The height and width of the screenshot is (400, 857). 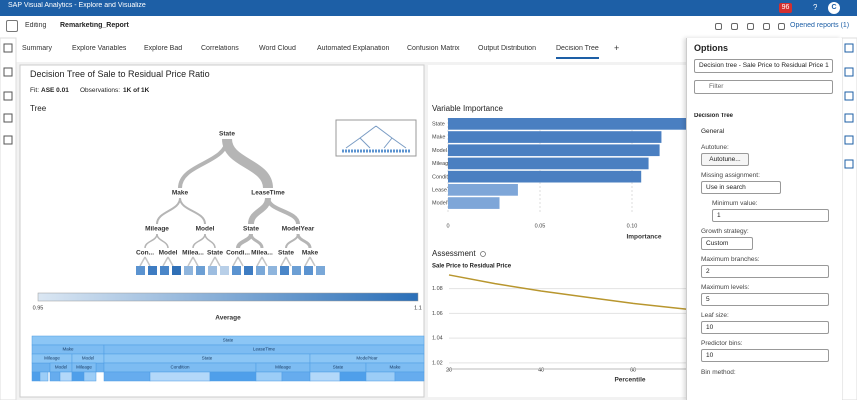 I want to click on tab: Automated Explanation, so click(x=353, y=48).